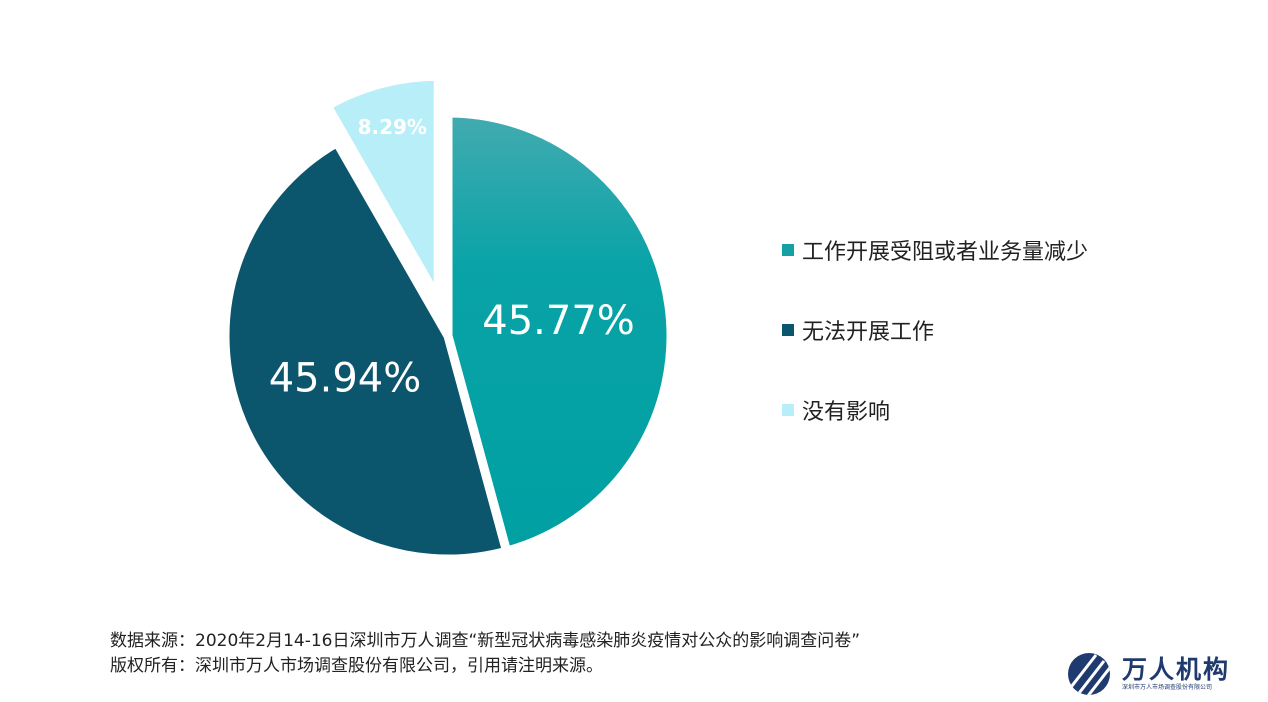 The height and width of the screenshot is (702, 1268). I want to click on legend-label: 工作开展受阻或者业务量减少, so click(945, 252).